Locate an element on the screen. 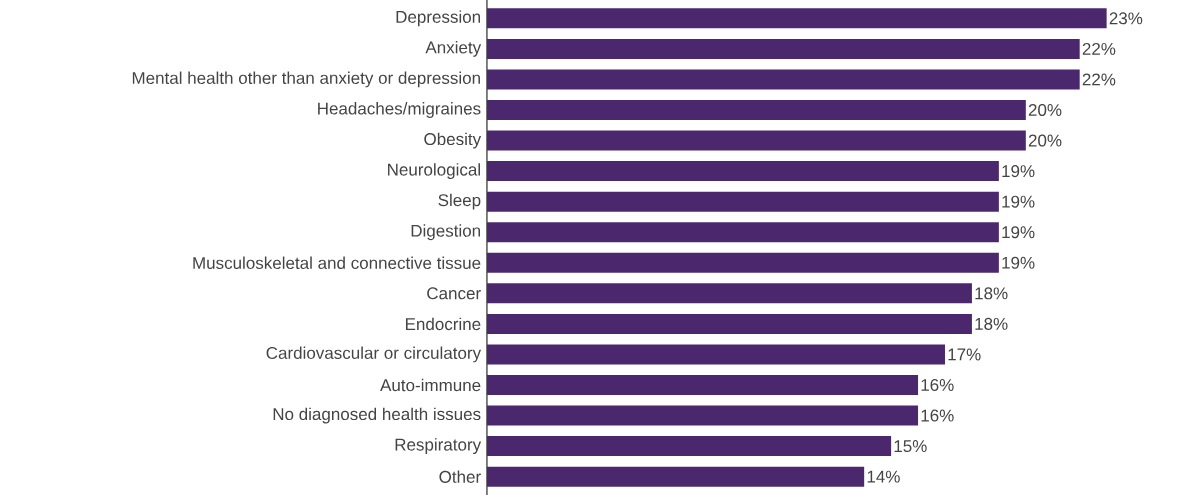 The width and height of the screenshot is (1181, 495). y-tick-label: Neurological is located at coordinates (434, 171).